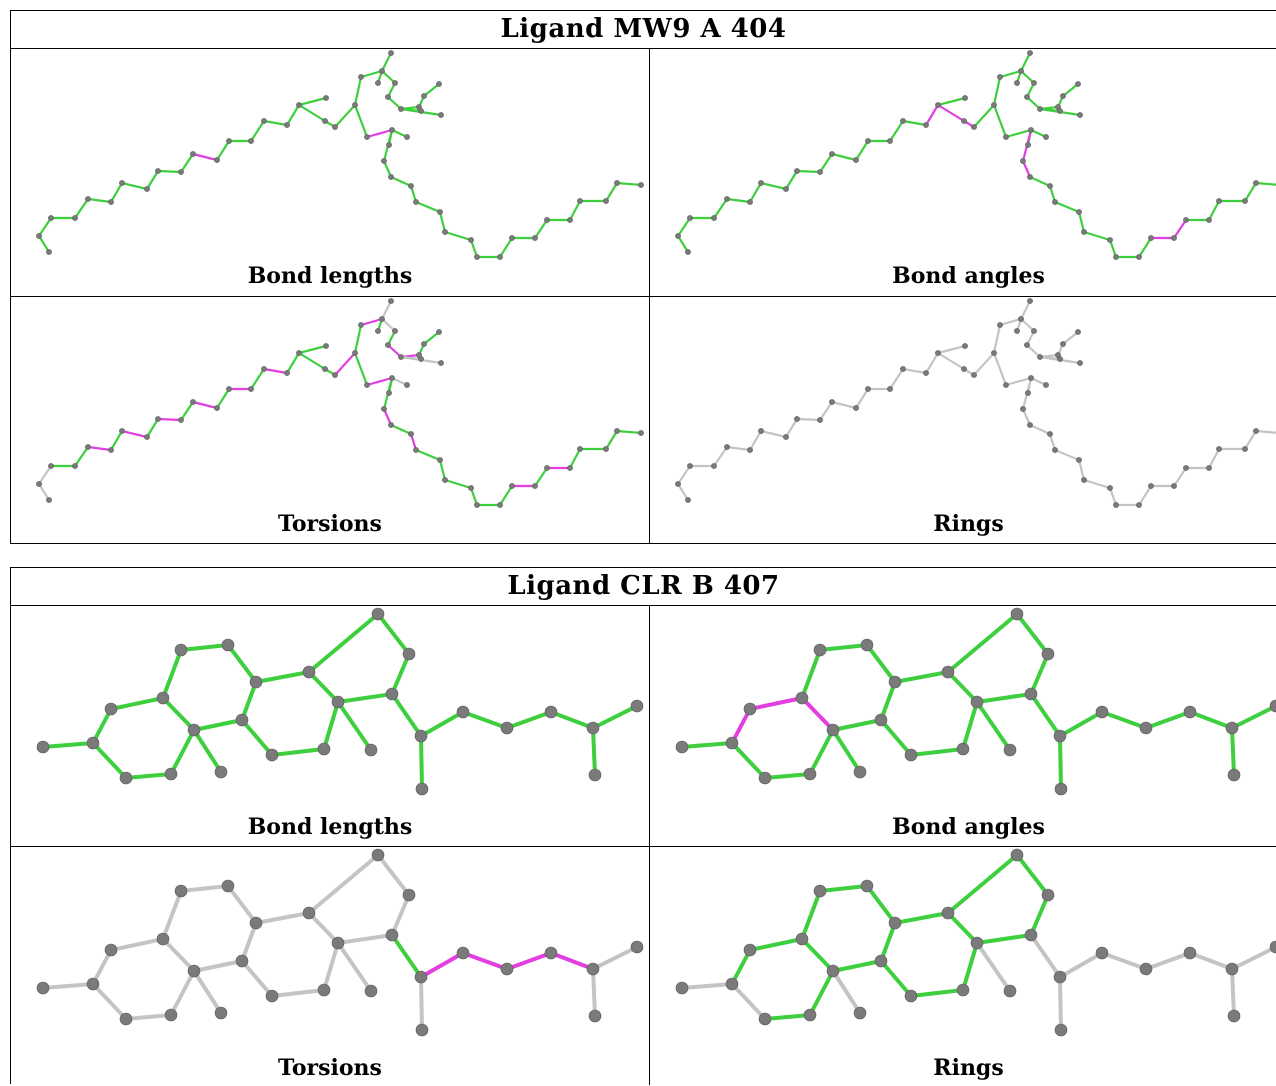  What do you see at coordinates (330, 827) in the screenshot?
I see `panel-caption: Bond lengths` at bounding box center [330, 827].